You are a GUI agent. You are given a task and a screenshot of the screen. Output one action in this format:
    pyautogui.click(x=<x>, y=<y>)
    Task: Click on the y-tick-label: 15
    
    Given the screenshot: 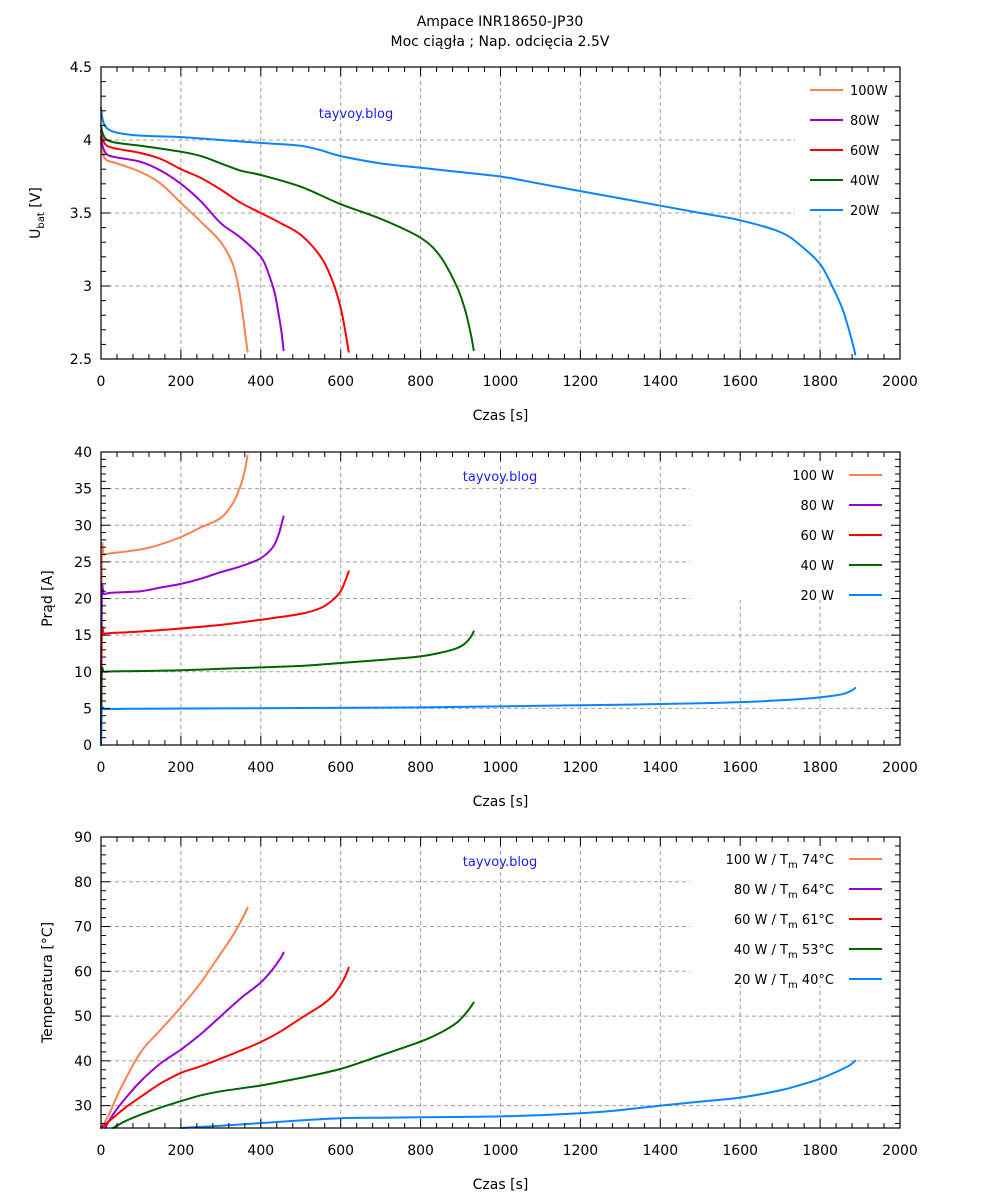 What is the action you would take?
    pyautogui.click(x=83, y=636)
    